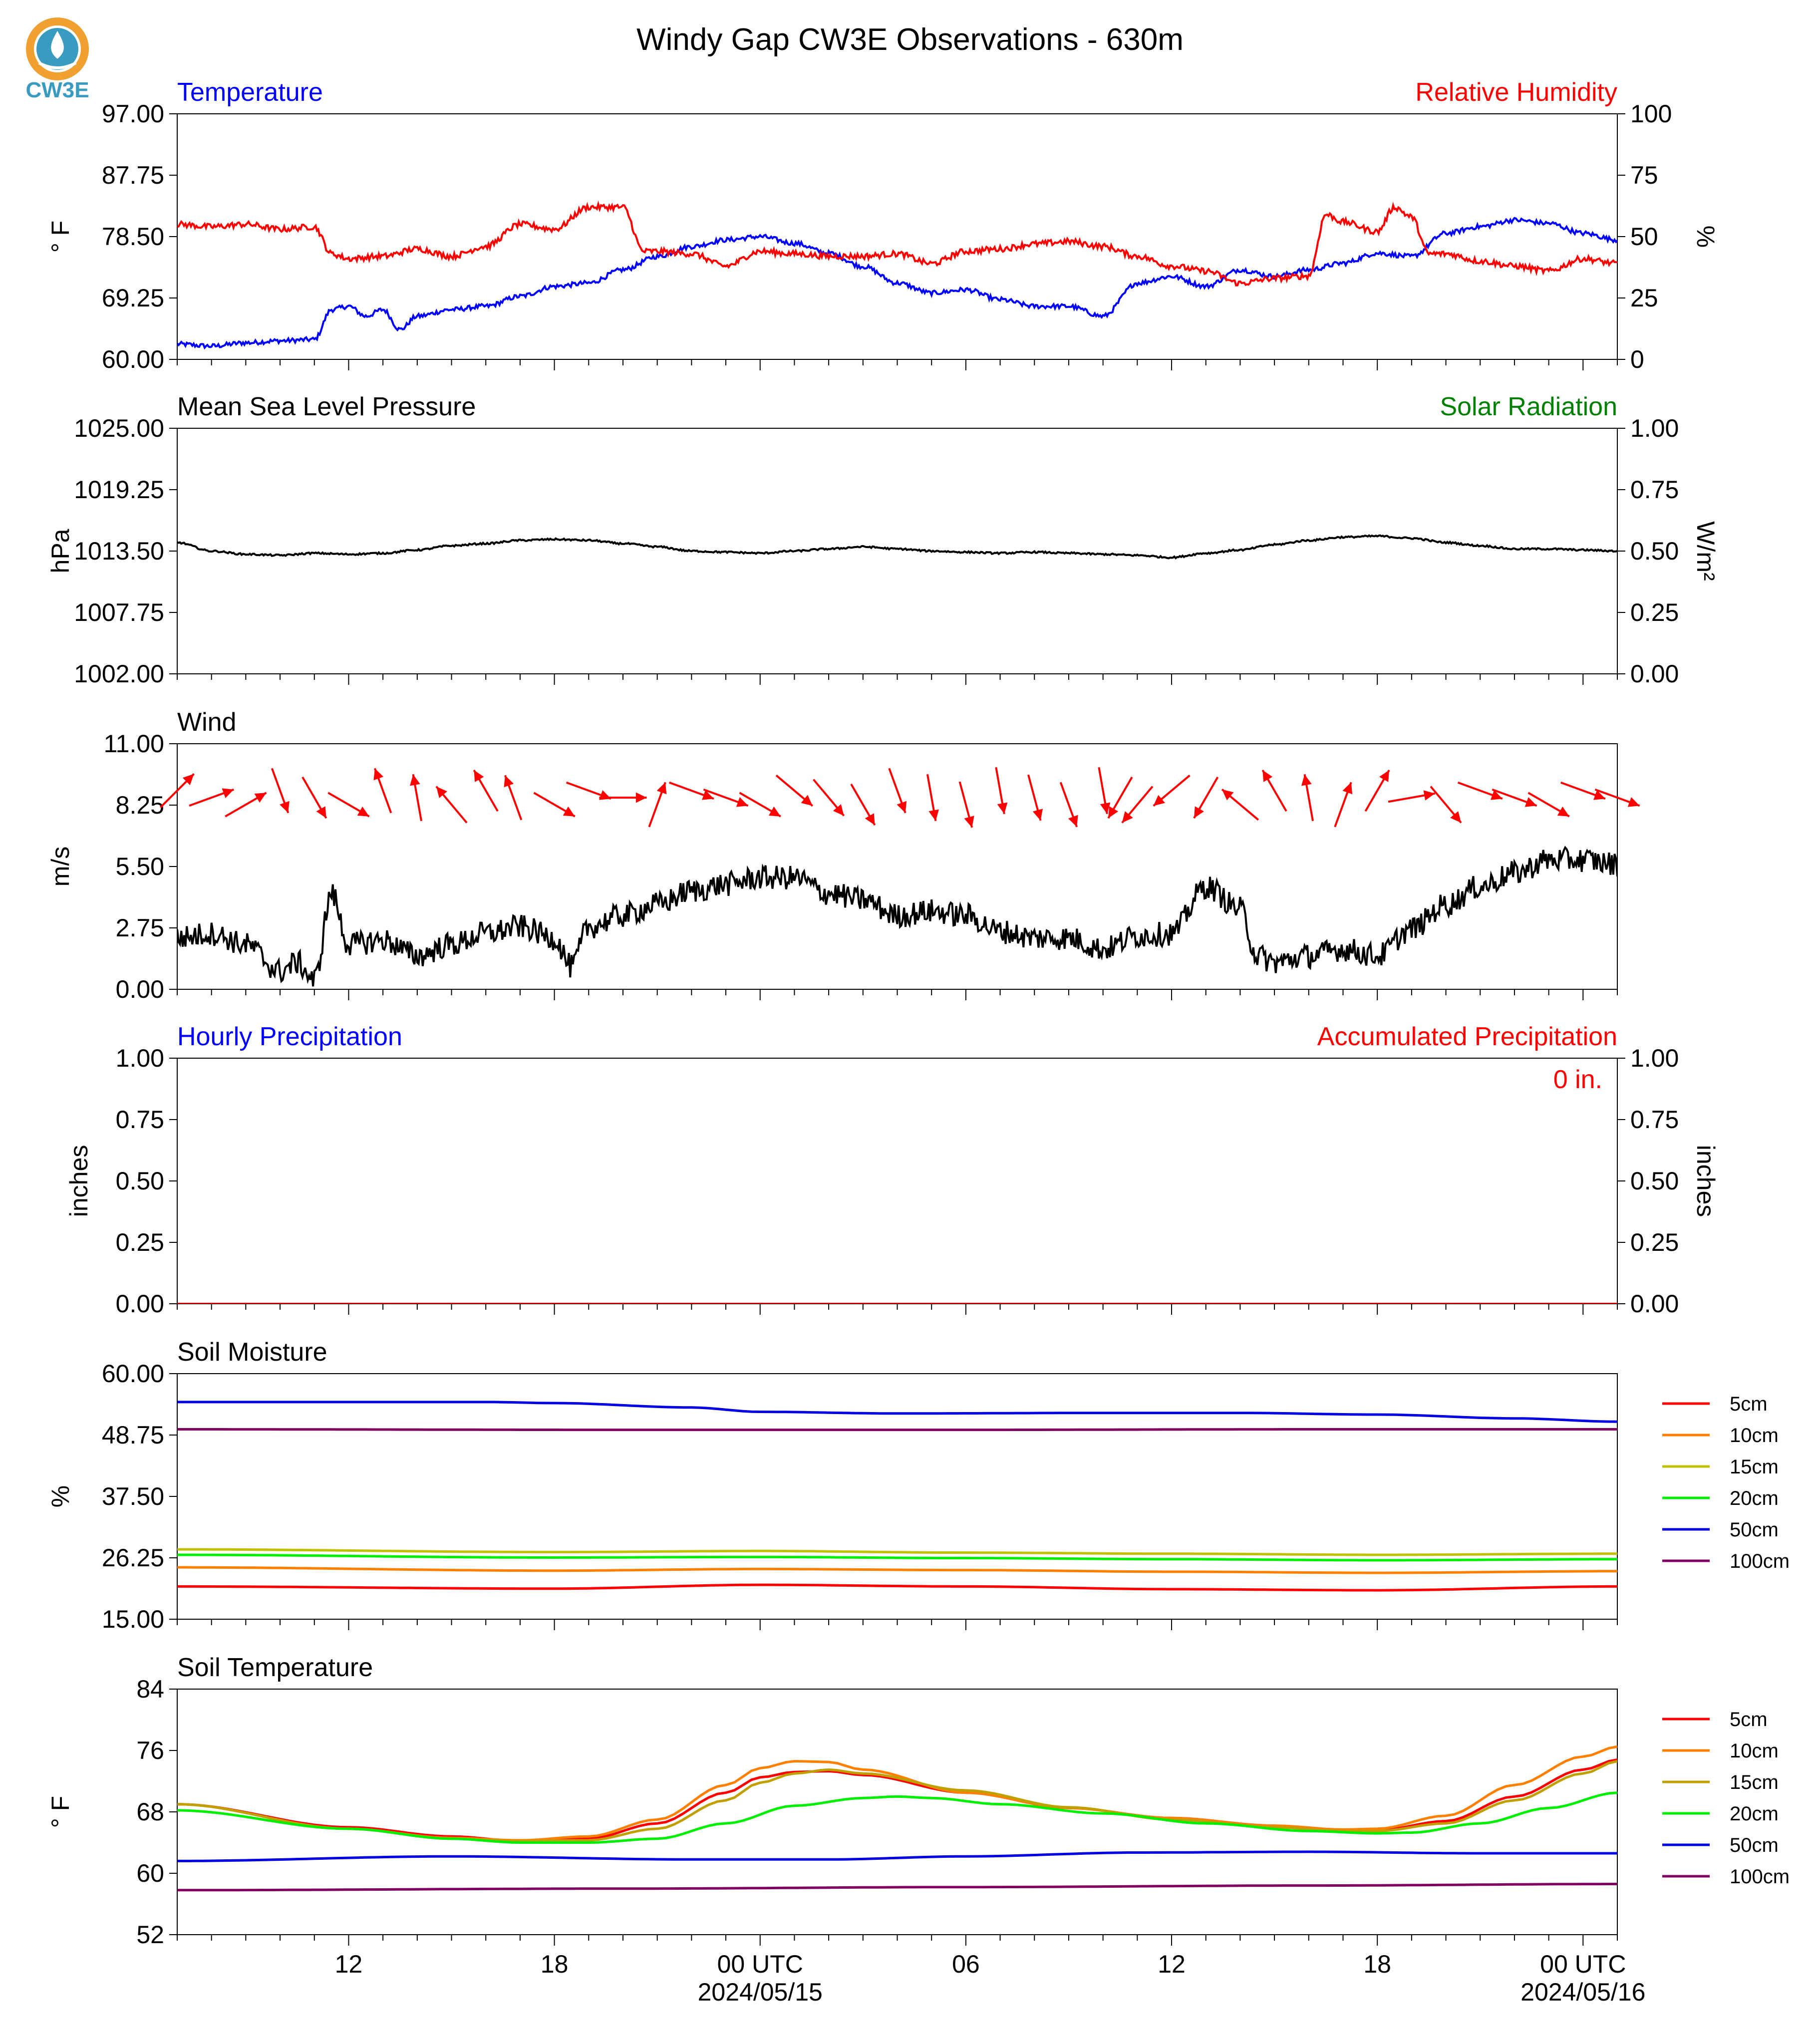 This screenshot has width=1820, height=2028. I want to click on y-axis-label-left: ° F, so click(60, 237).